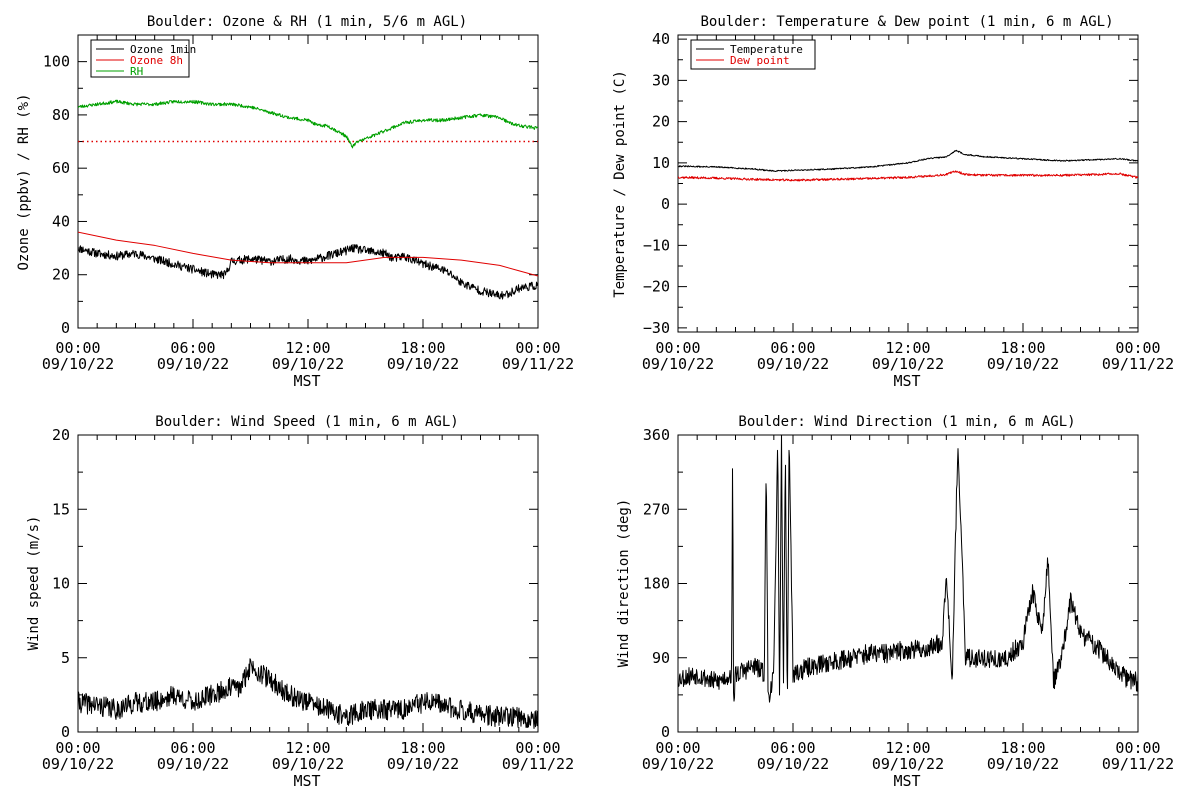 This screenshot has height=800, width=1200. Describe the element at coordinates (307, 22) in the screenshot. I see `chart-title: Boulder: Ozone & RH (1 min, 5/6 m AGL)` at that location.